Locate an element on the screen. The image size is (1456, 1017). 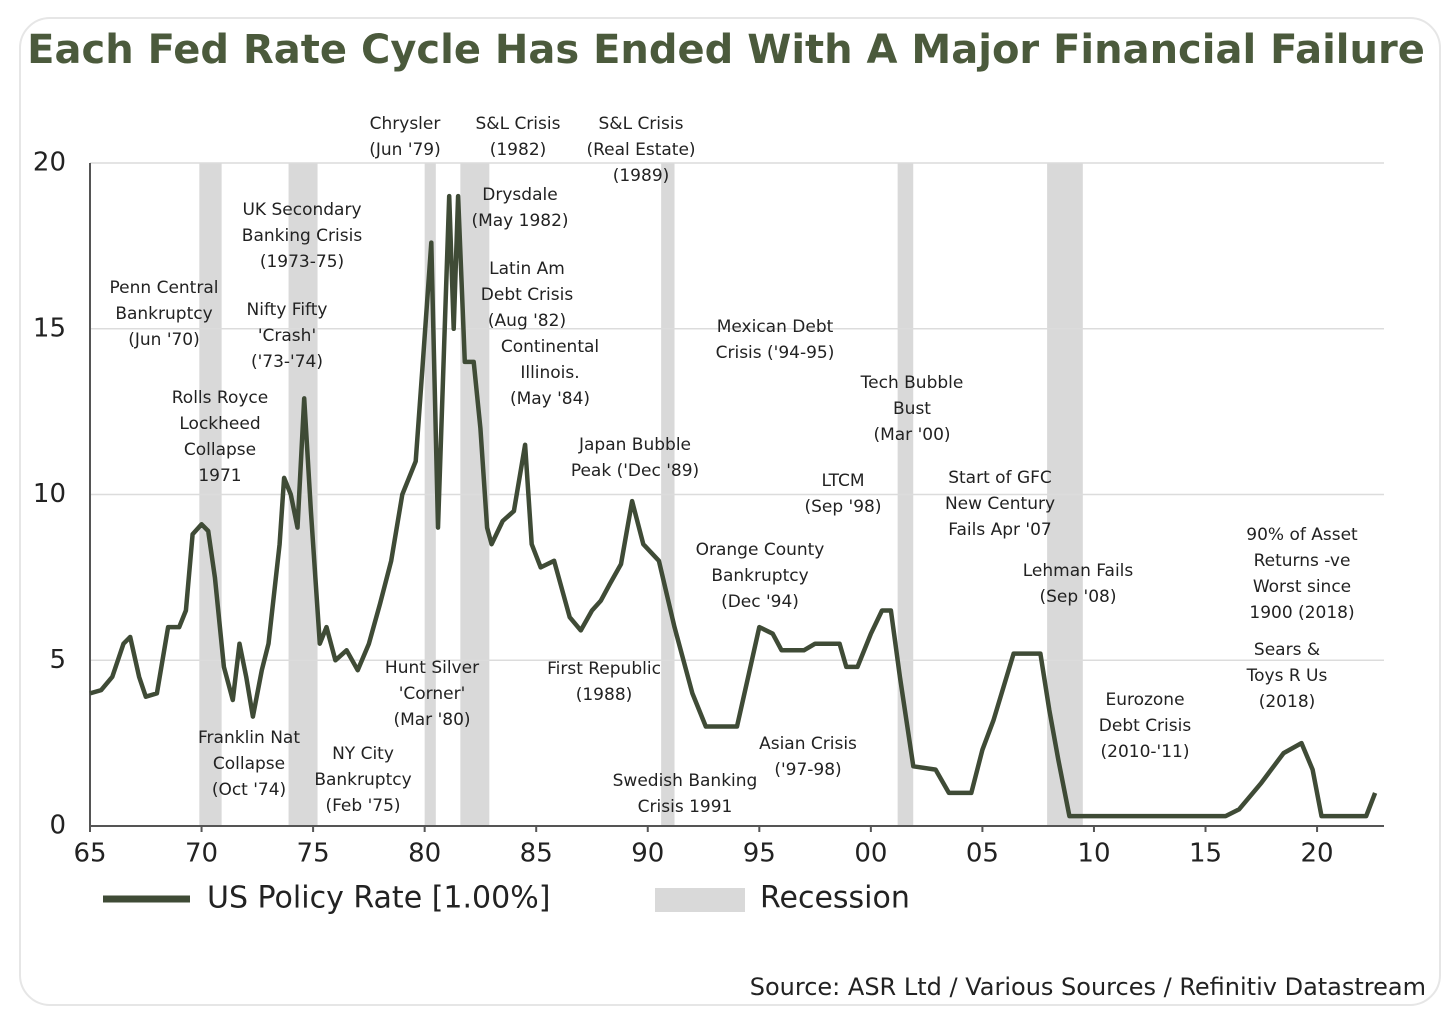
annotation: Sears & Toys R Us (2018) is located at coordinates (1287, 676).